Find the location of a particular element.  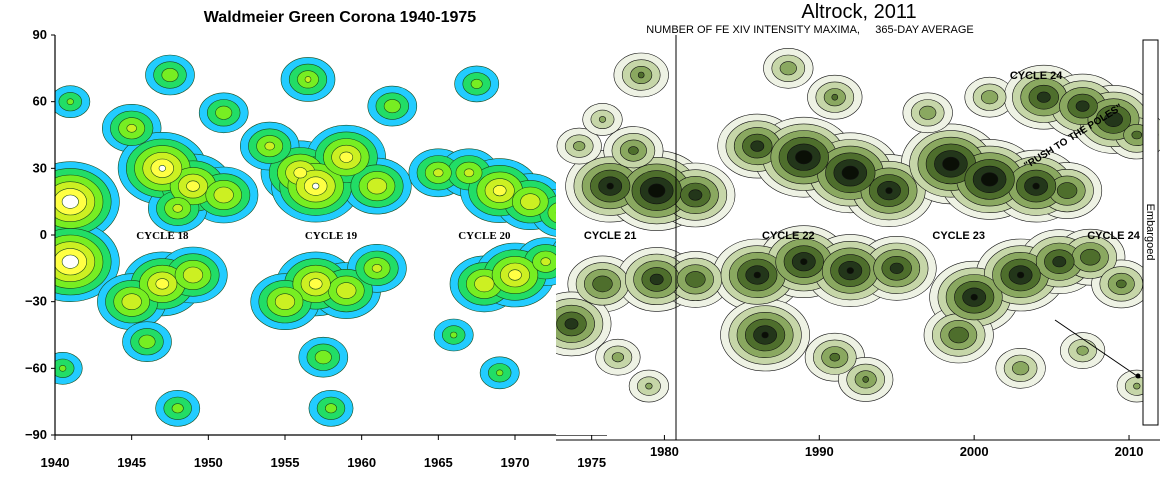

left-chart-title: Waldmeier Green Corona 1940-1975 is located at coordinates (340, 17).